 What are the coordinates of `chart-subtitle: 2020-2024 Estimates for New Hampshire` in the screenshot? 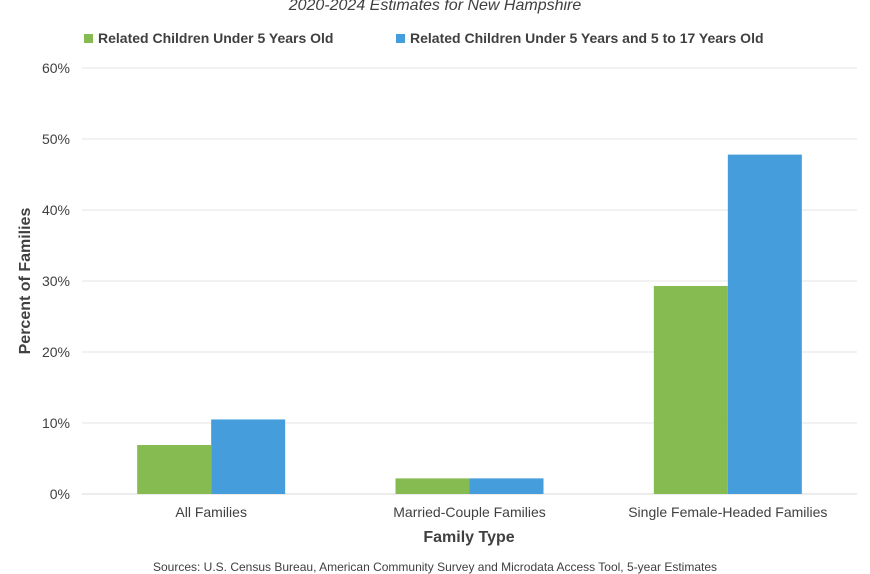 It's located at (435, 7).